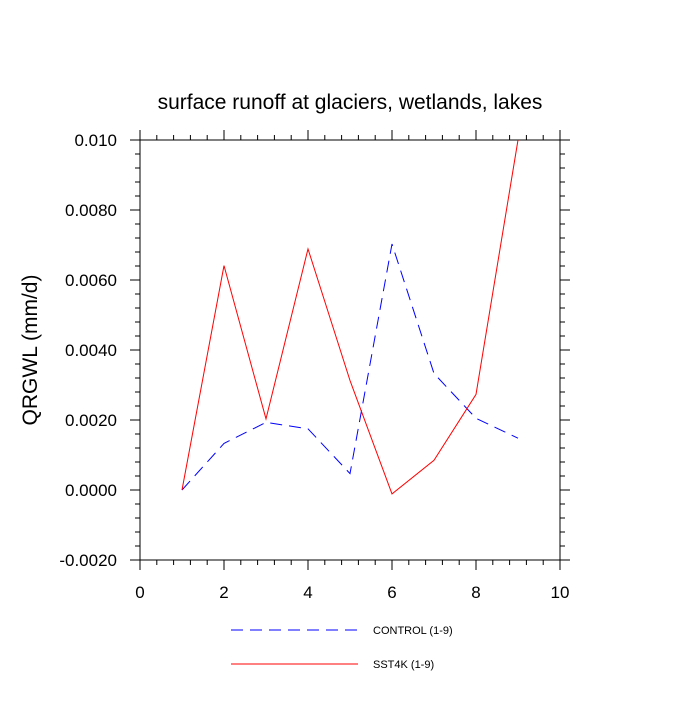 The image size is (700, 705). Describe the element at coordinates (403, 665) in the screenshot. I see `legend-label: SST4K (1-9)` at that location.